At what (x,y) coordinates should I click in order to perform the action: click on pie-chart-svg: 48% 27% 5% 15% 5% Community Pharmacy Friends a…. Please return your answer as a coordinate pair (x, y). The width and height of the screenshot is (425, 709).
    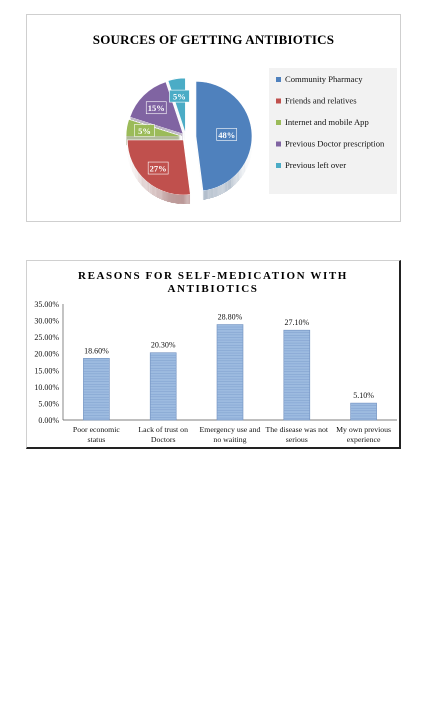
    Looking at the image, I should click on (261, 136).